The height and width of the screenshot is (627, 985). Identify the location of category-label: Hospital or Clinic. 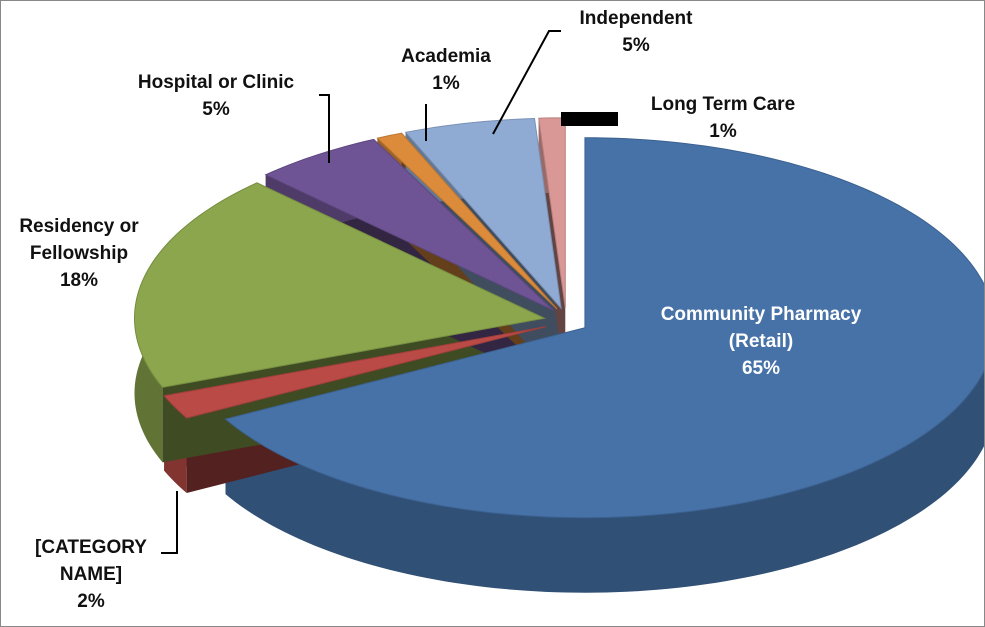
(216, 82).